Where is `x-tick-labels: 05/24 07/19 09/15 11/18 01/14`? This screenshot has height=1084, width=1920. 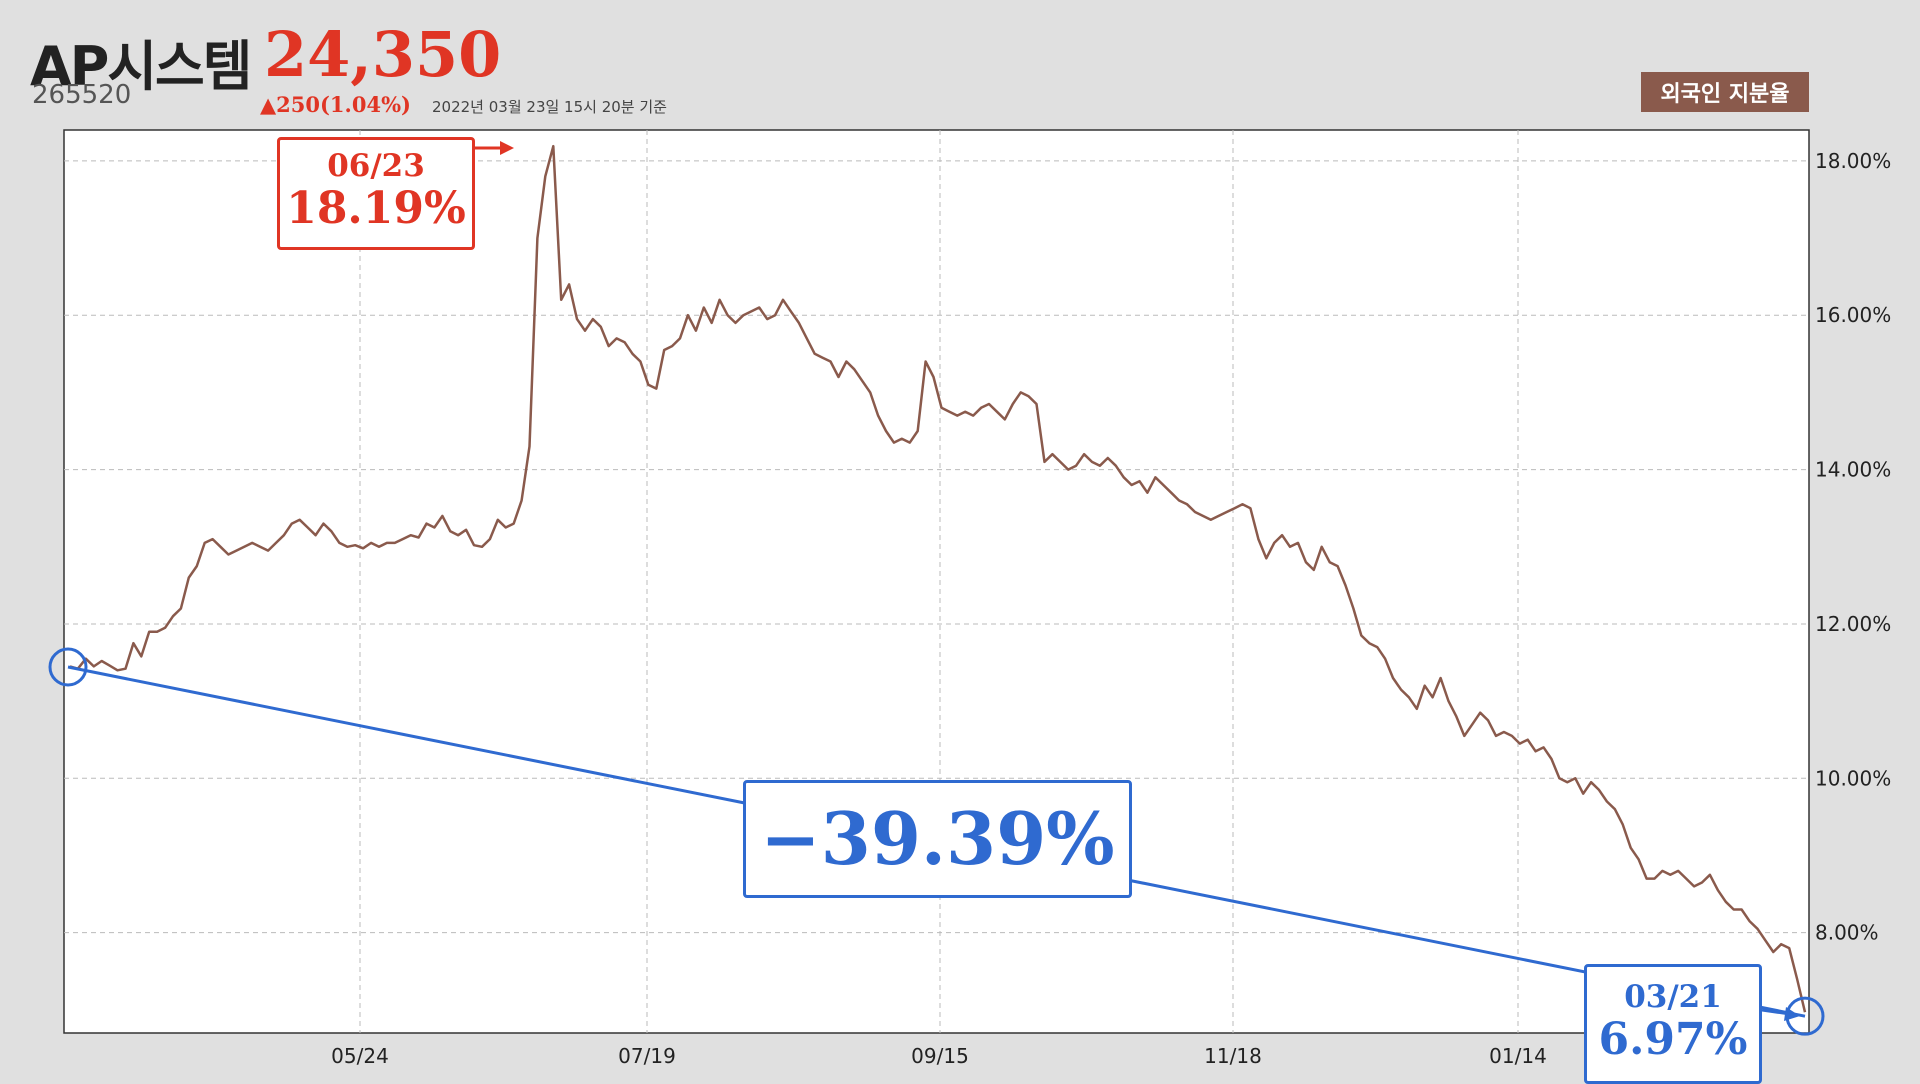
x-tick-labels: 05/24 07/19 09/15 11/18 01/14 is located at coordinates (939, 1056).